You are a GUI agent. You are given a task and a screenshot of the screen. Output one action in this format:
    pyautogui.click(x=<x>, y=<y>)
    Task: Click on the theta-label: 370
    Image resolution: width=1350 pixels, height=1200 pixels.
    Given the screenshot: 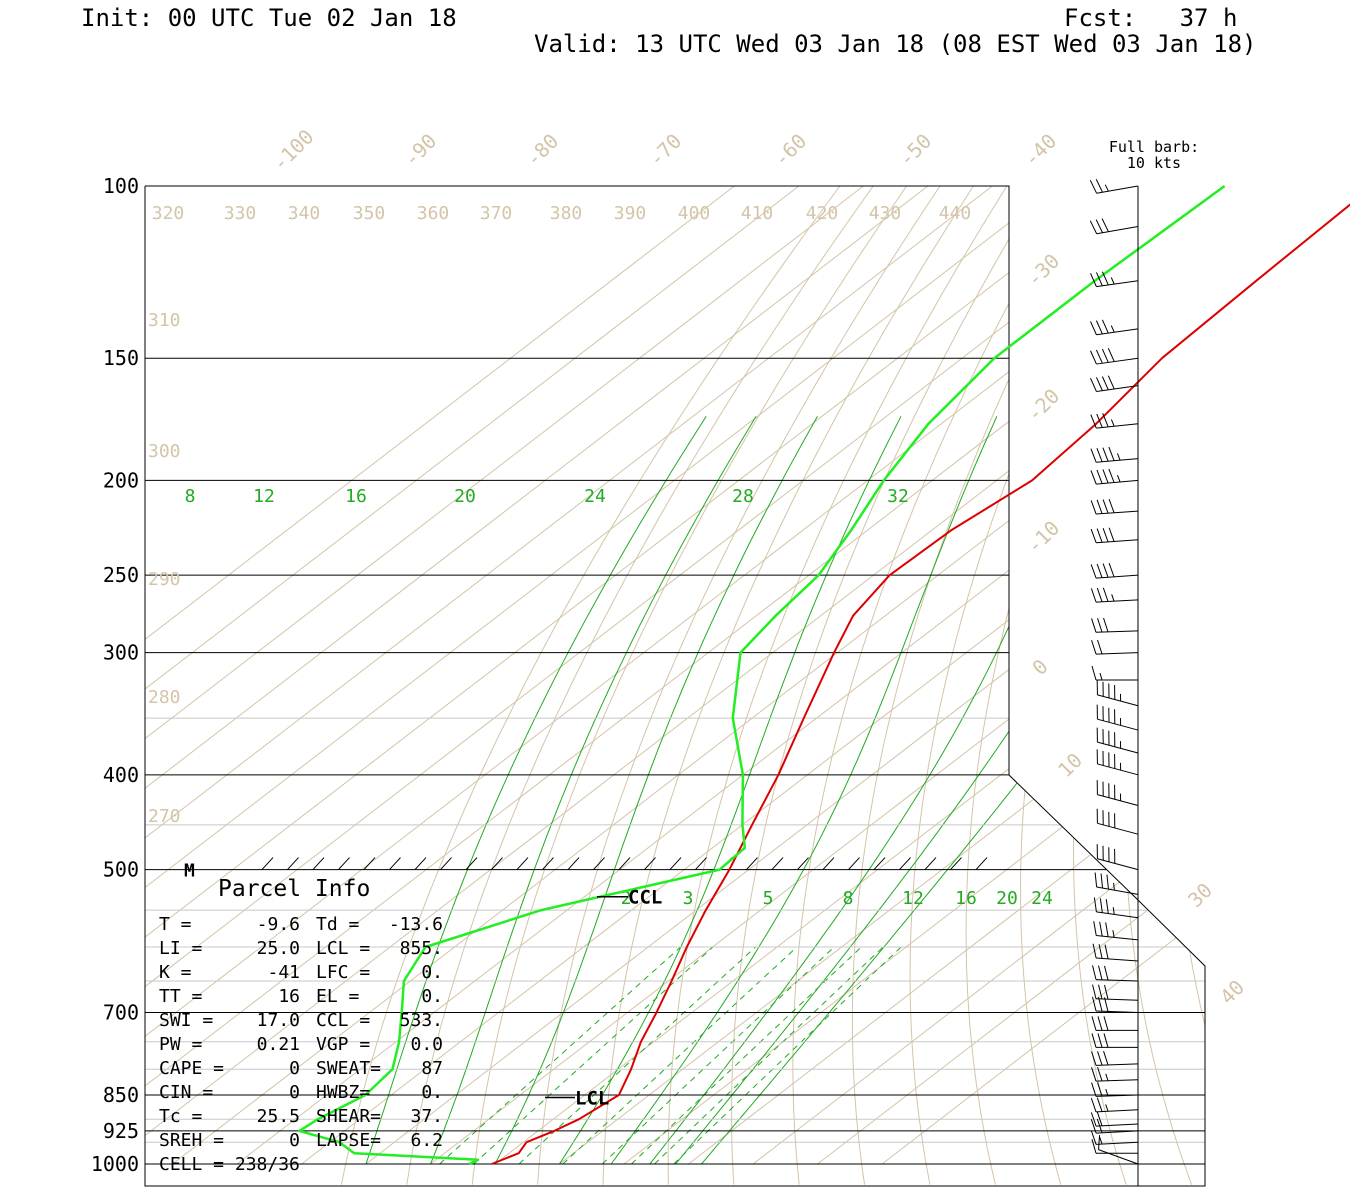 What is the action you would take?
    pyautogui.click(x=496, y=213)
    